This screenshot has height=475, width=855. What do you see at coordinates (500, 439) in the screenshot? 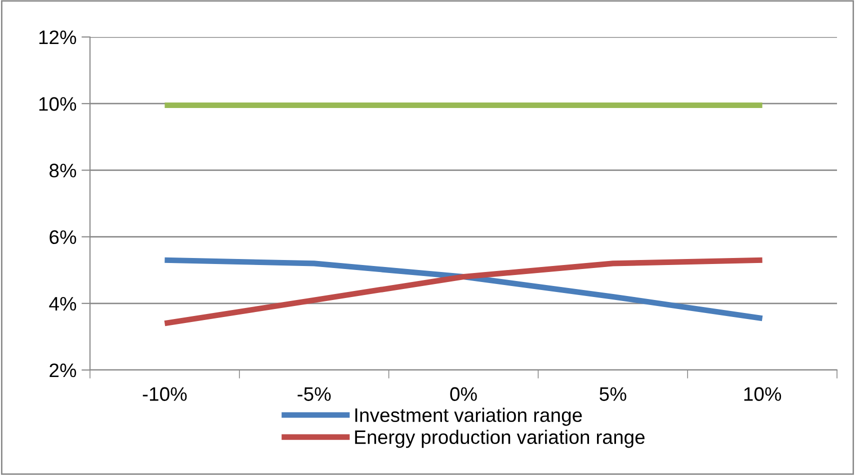
I see `legend-label: Energy production variation range` at bounding box center [500, 439].